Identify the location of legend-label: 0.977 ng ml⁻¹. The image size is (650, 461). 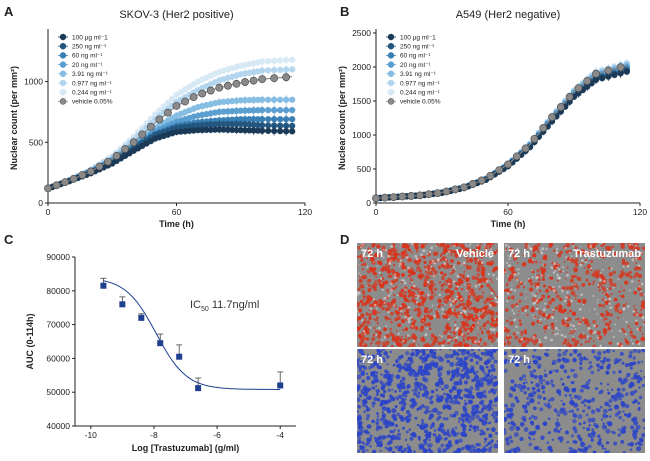
(92, 83).